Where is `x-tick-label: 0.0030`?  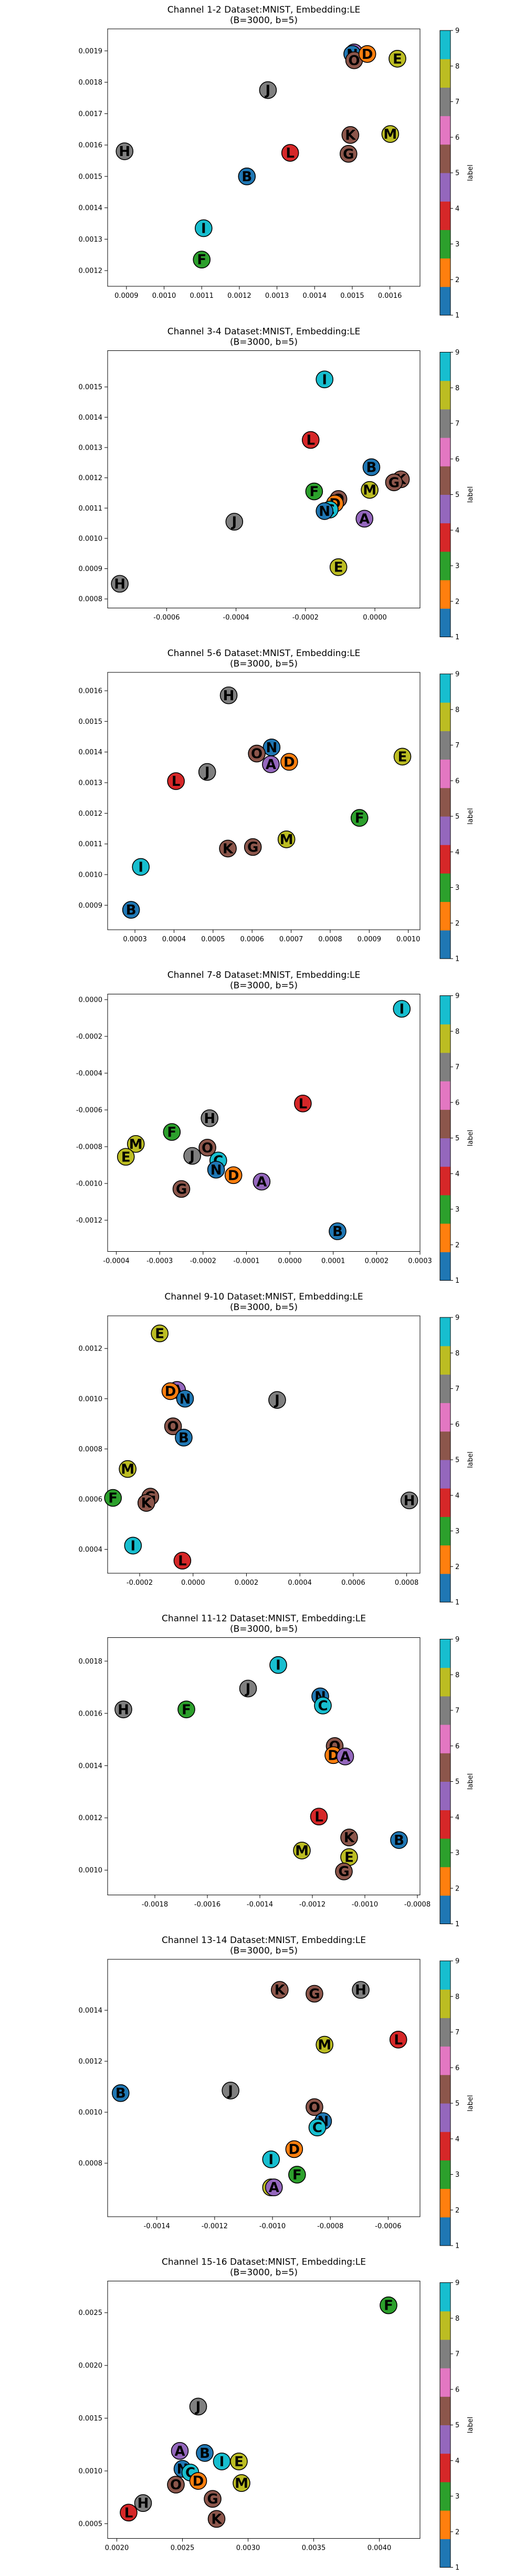 x-tick-label: 0.0030 is located at coordinates (248, 2548).